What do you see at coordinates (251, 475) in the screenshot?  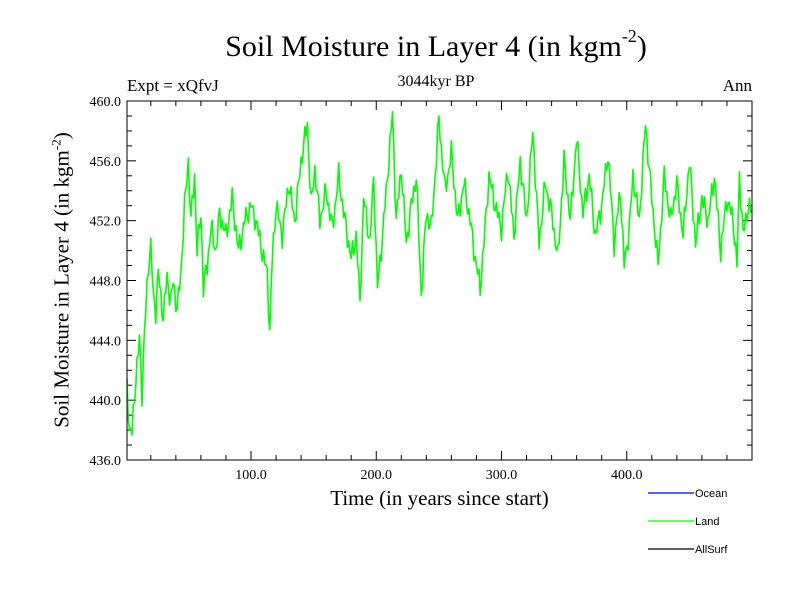 I see `x-tick-label: 100.0` at bounding box center [251, 475].